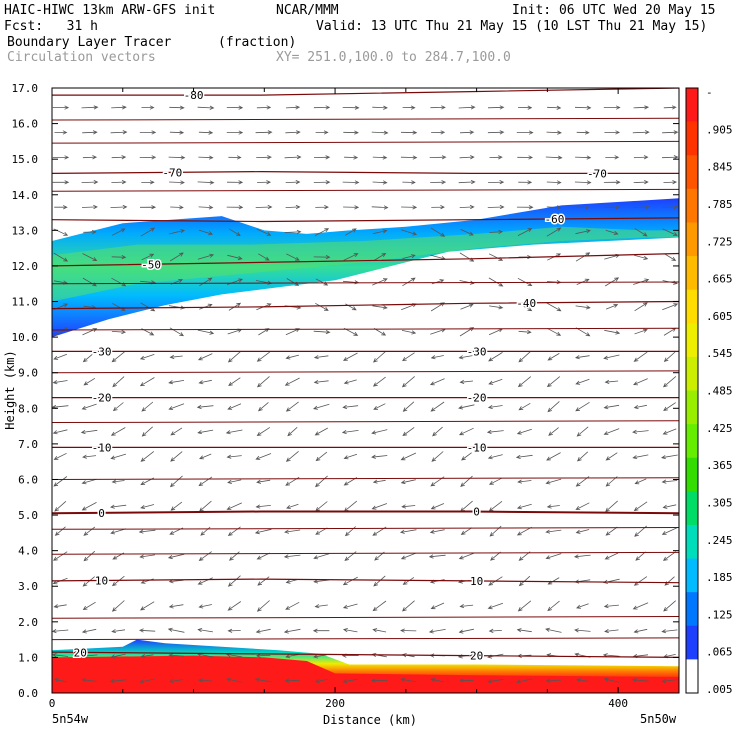  Describe the element at coordinates (172, 172) in the screenshot. I see `contour-label: -70` at that location.